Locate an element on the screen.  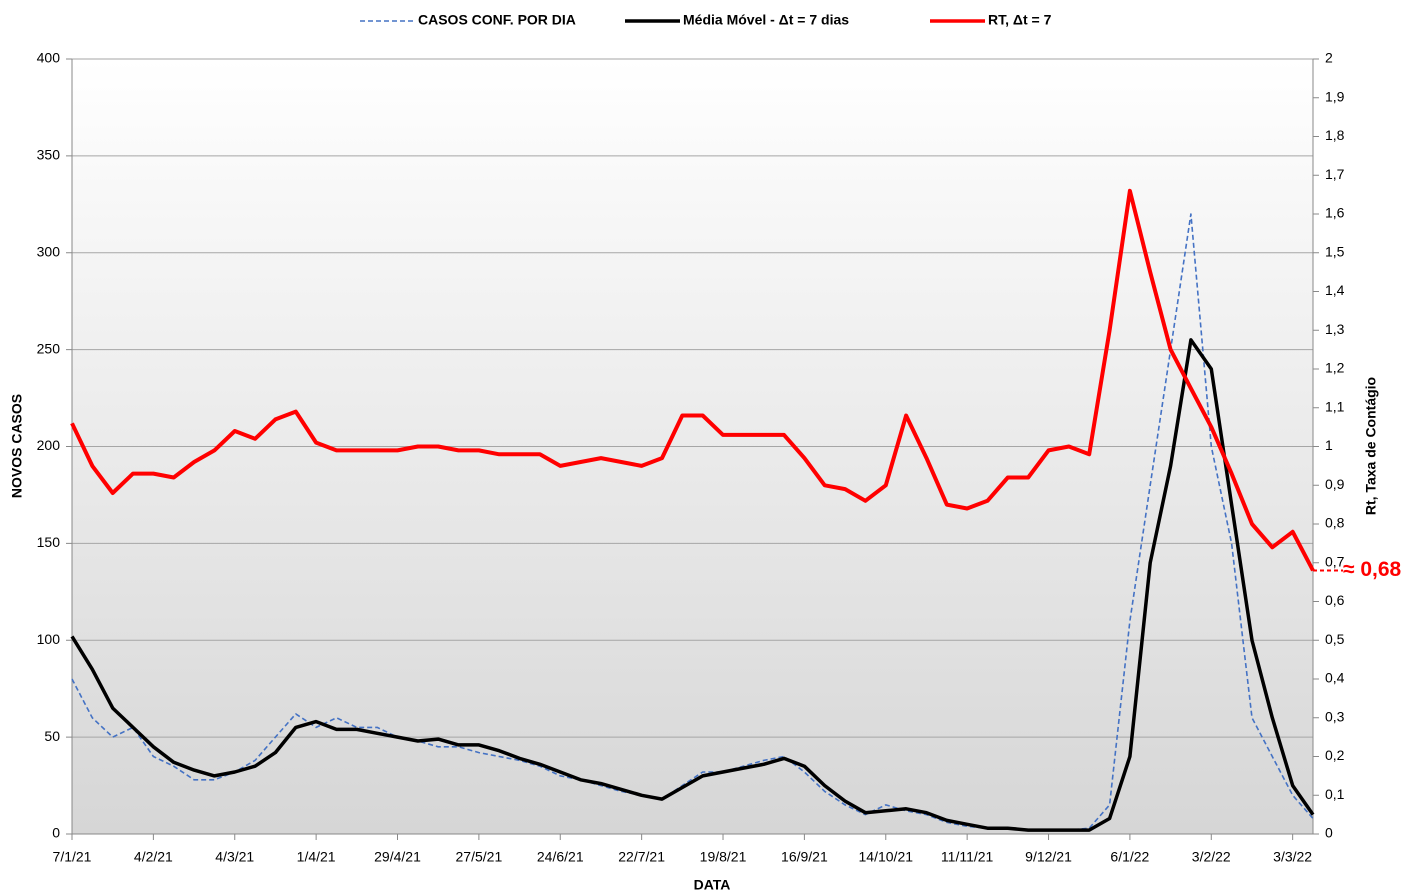
y-tick-label: 100 is located at coordinates (49, 639).